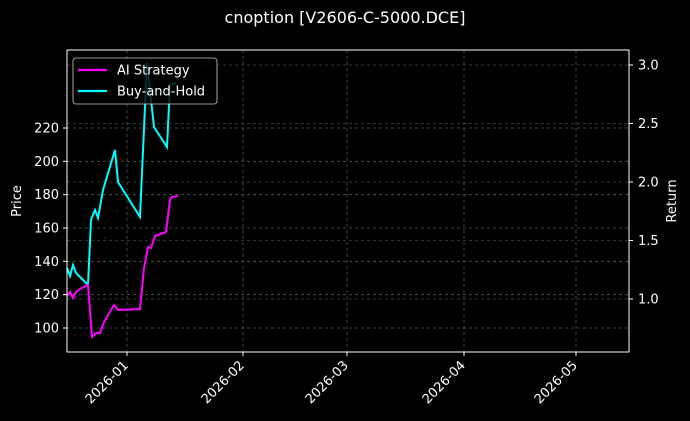 The width and height of the screenshot is (690, 421). Describe the element at coordinates (556, 382) in the screenshot. I see `x-tick-label: 2026-05` at that location.